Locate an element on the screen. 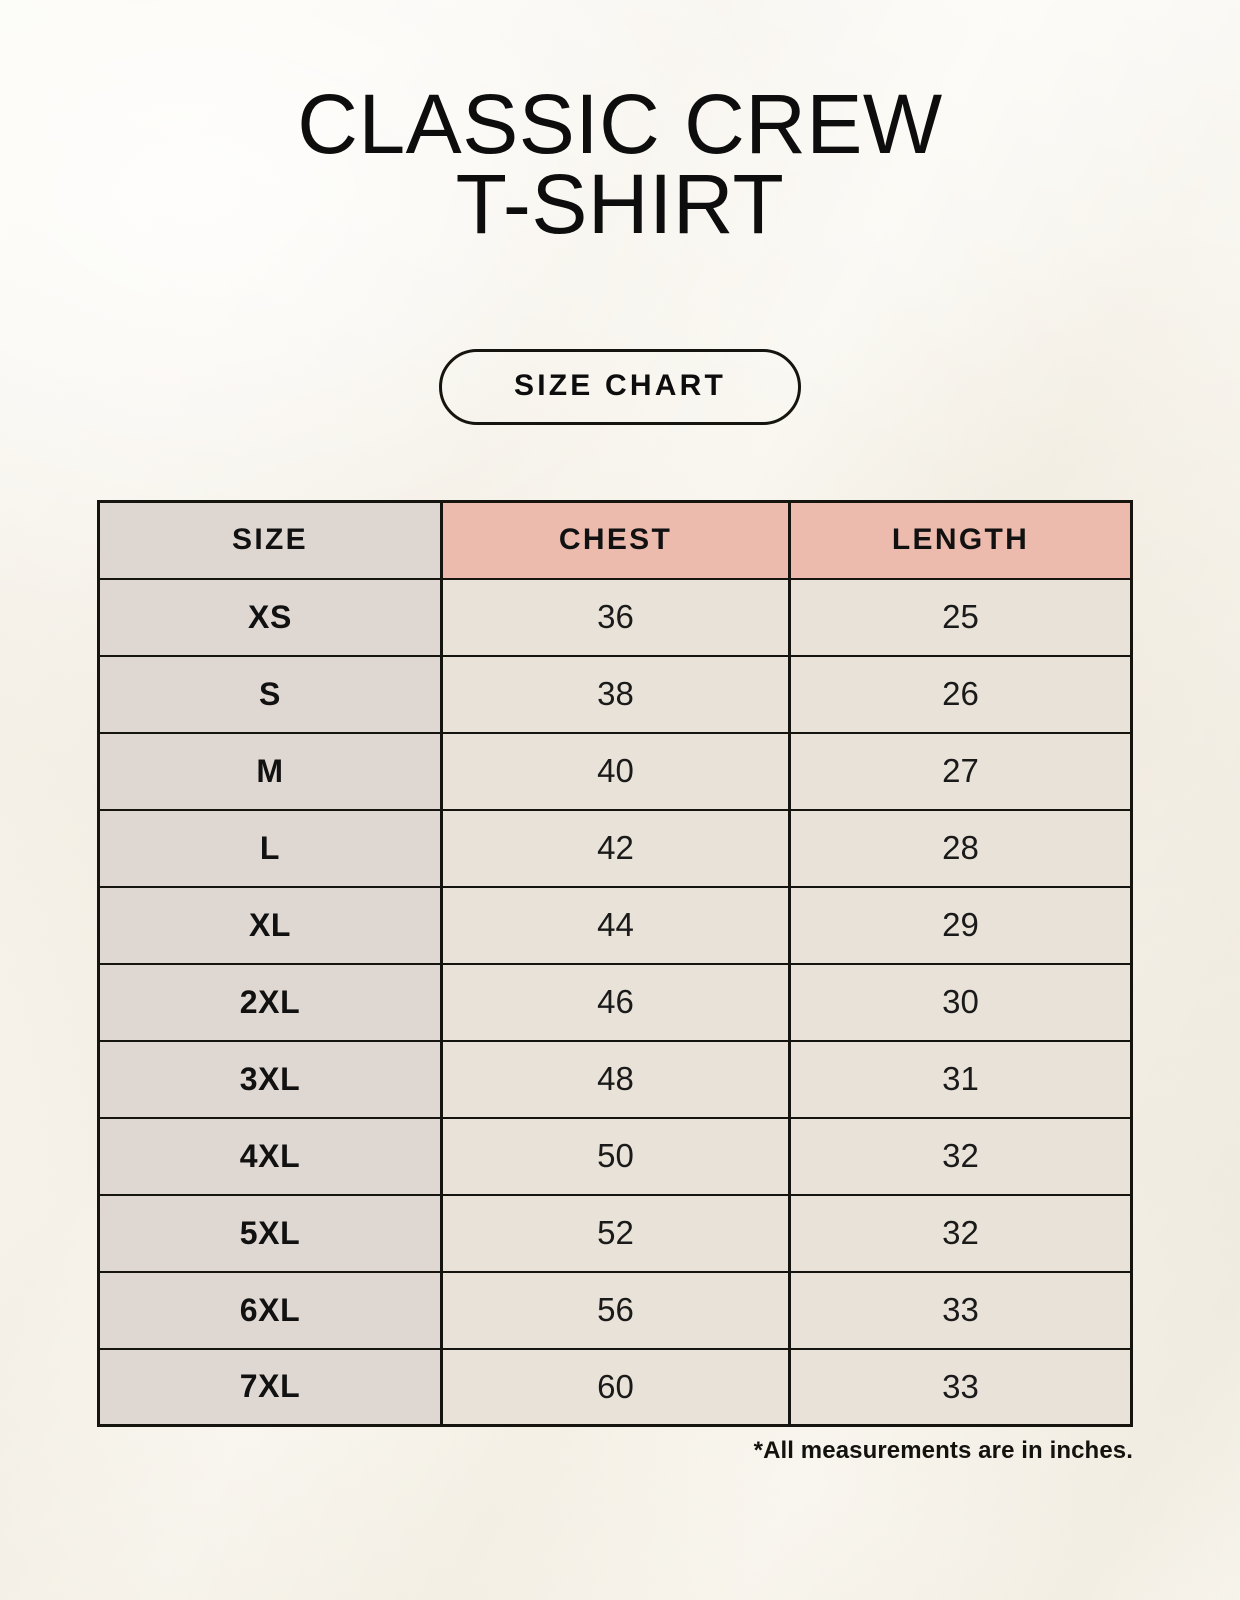  cell-chest: 46 is located at coordinates (615, 1002).